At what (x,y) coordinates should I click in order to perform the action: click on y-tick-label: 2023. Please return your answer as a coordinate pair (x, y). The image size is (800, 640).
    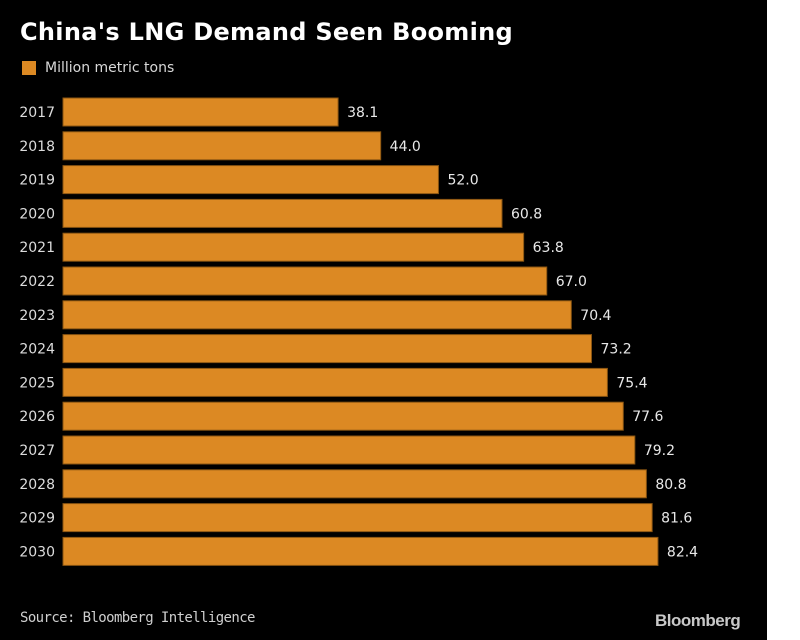
    Looking at the image, I should click on (37, 316).